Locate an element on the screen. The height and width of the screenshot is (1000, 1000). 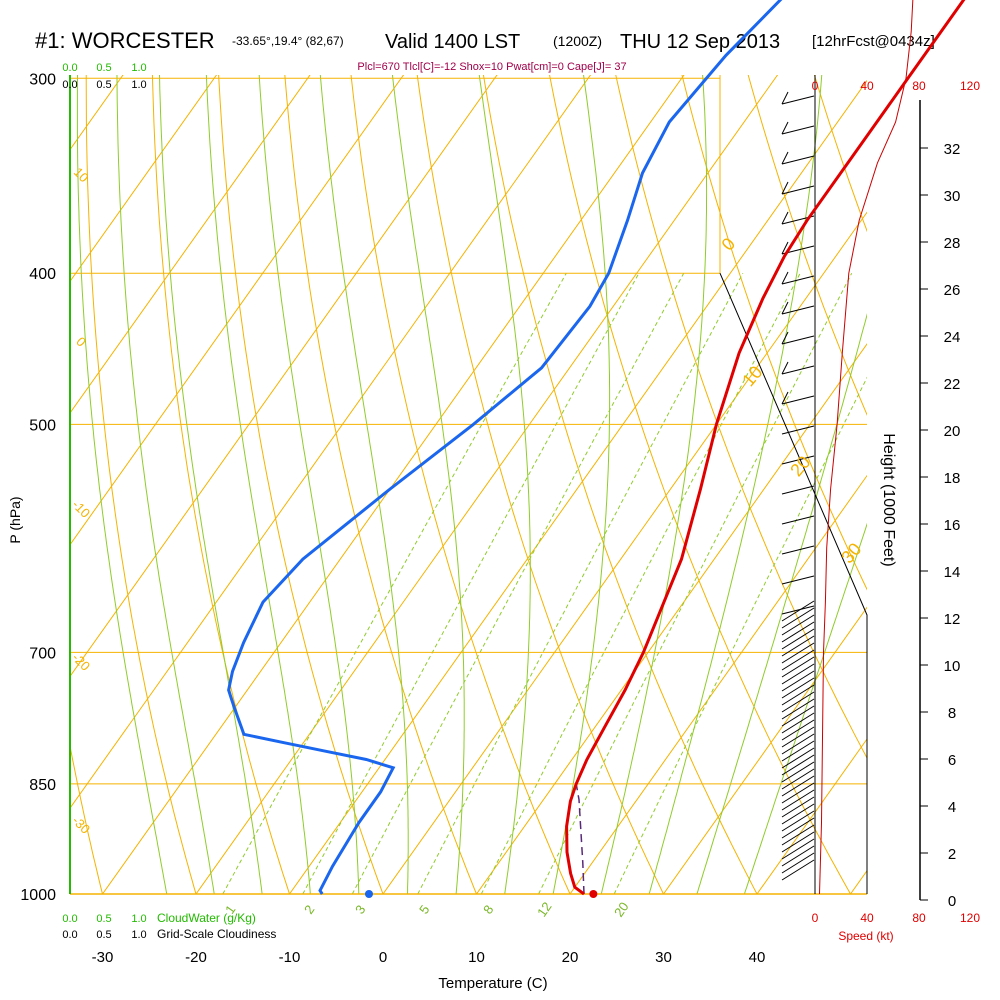
height-tick-label: 24 is located at coordinates (952, 337).